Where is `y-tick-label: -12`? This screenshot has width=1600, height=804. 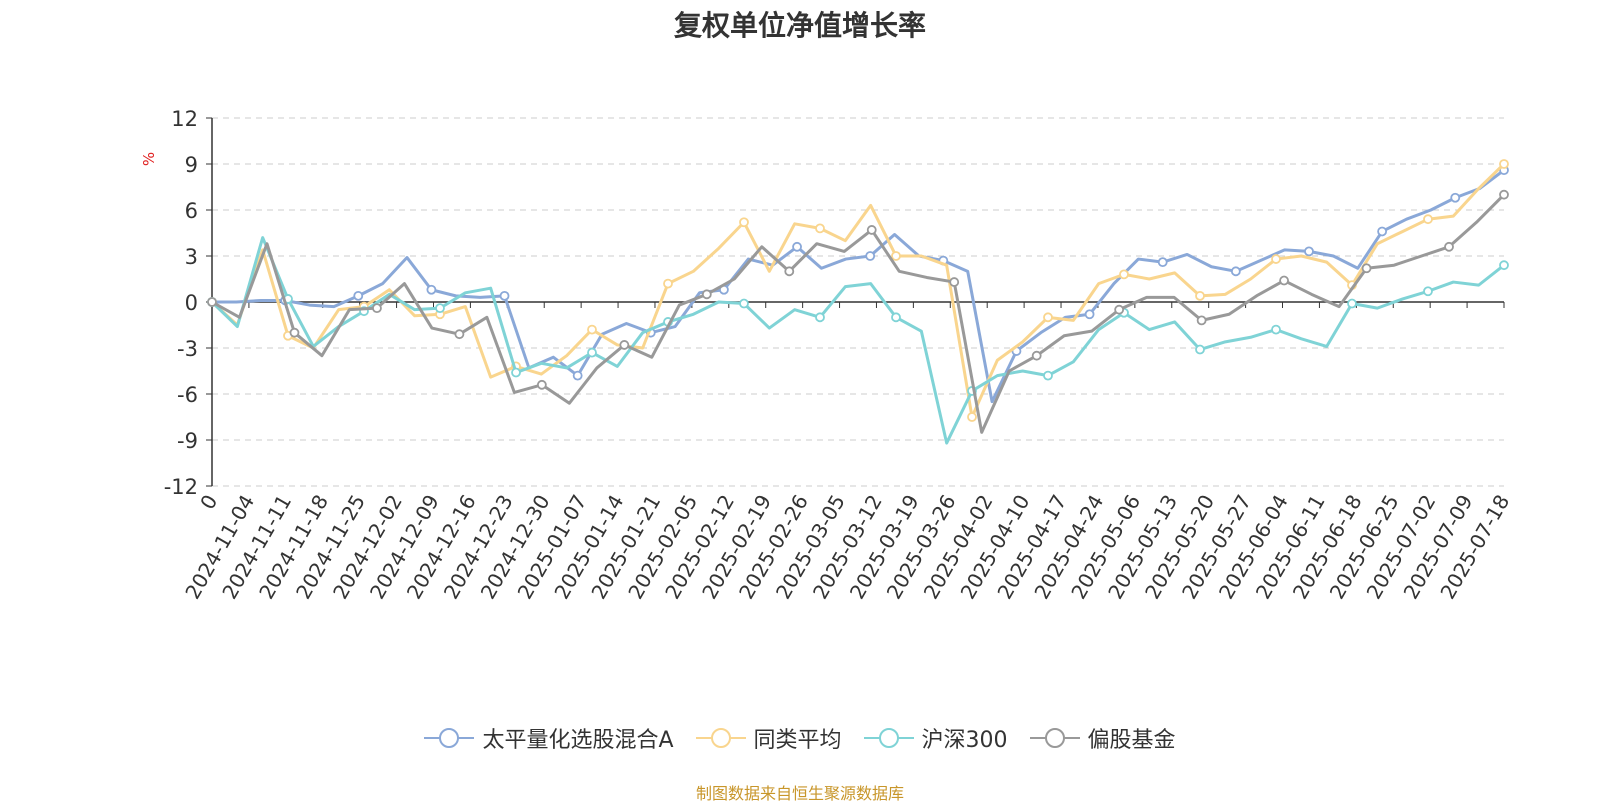 y-tick-label: -12 is located at coordinates (181, 487).